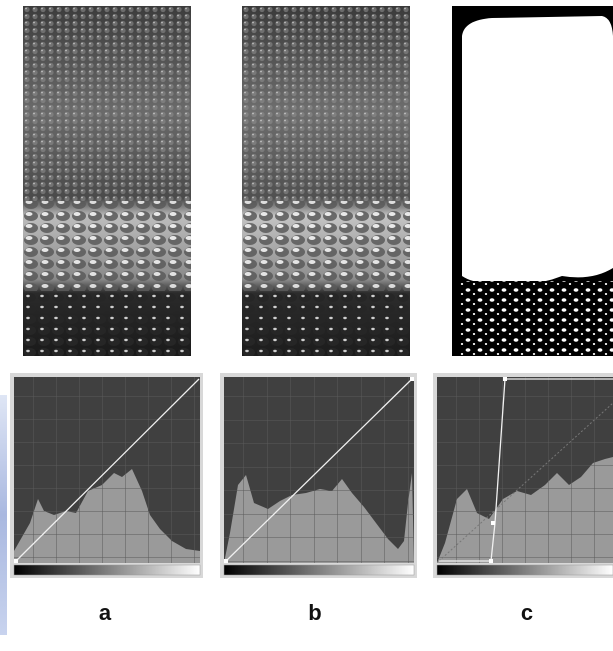 Image resolution: width=613 pixels, height=651 pixels. I want to click on photo-c, so click(532, 181).